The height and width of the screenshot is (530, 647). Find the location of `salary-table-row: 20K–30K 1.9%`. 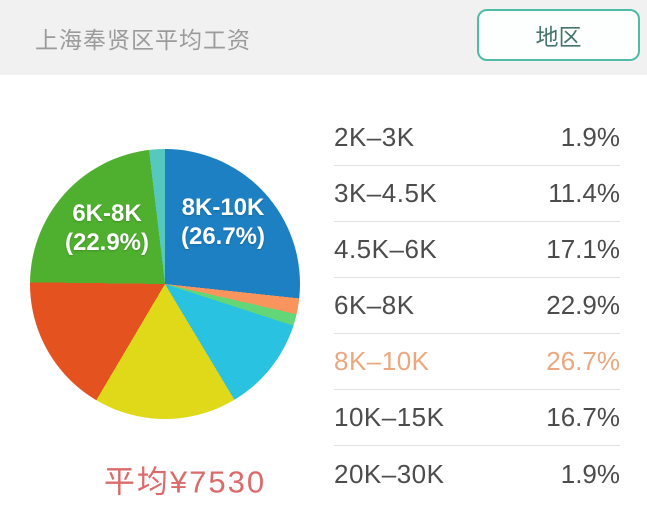

salary-table-row: 20K–30K 1.9% is located at coordinates (477, 474).